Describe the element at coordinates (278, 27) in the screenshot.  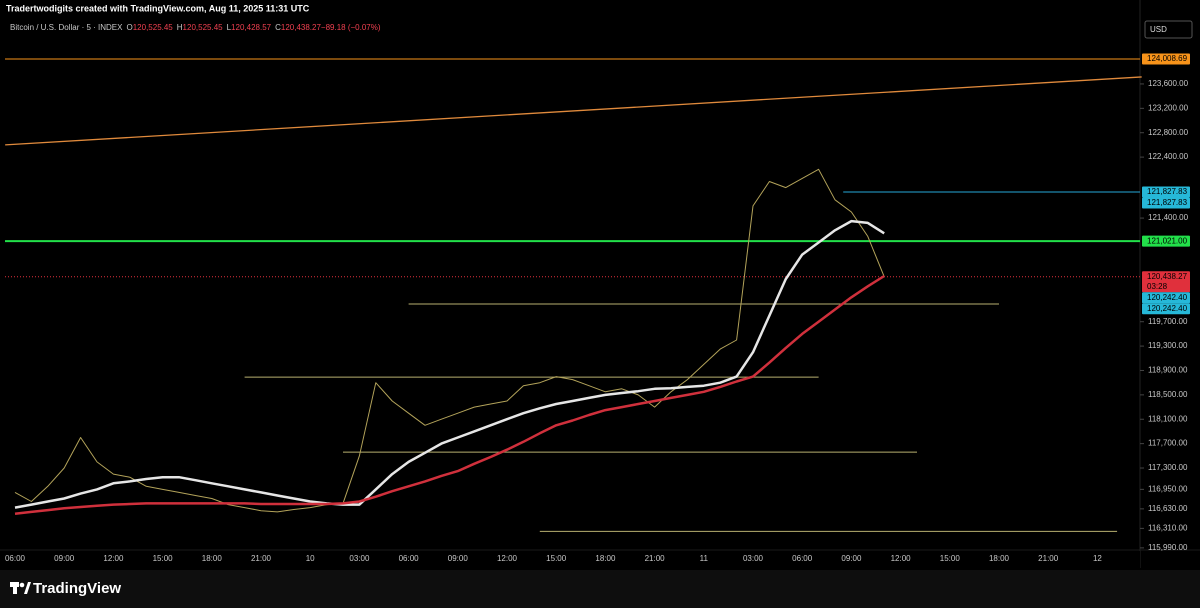
I see `ohlc-key: C` at that location.